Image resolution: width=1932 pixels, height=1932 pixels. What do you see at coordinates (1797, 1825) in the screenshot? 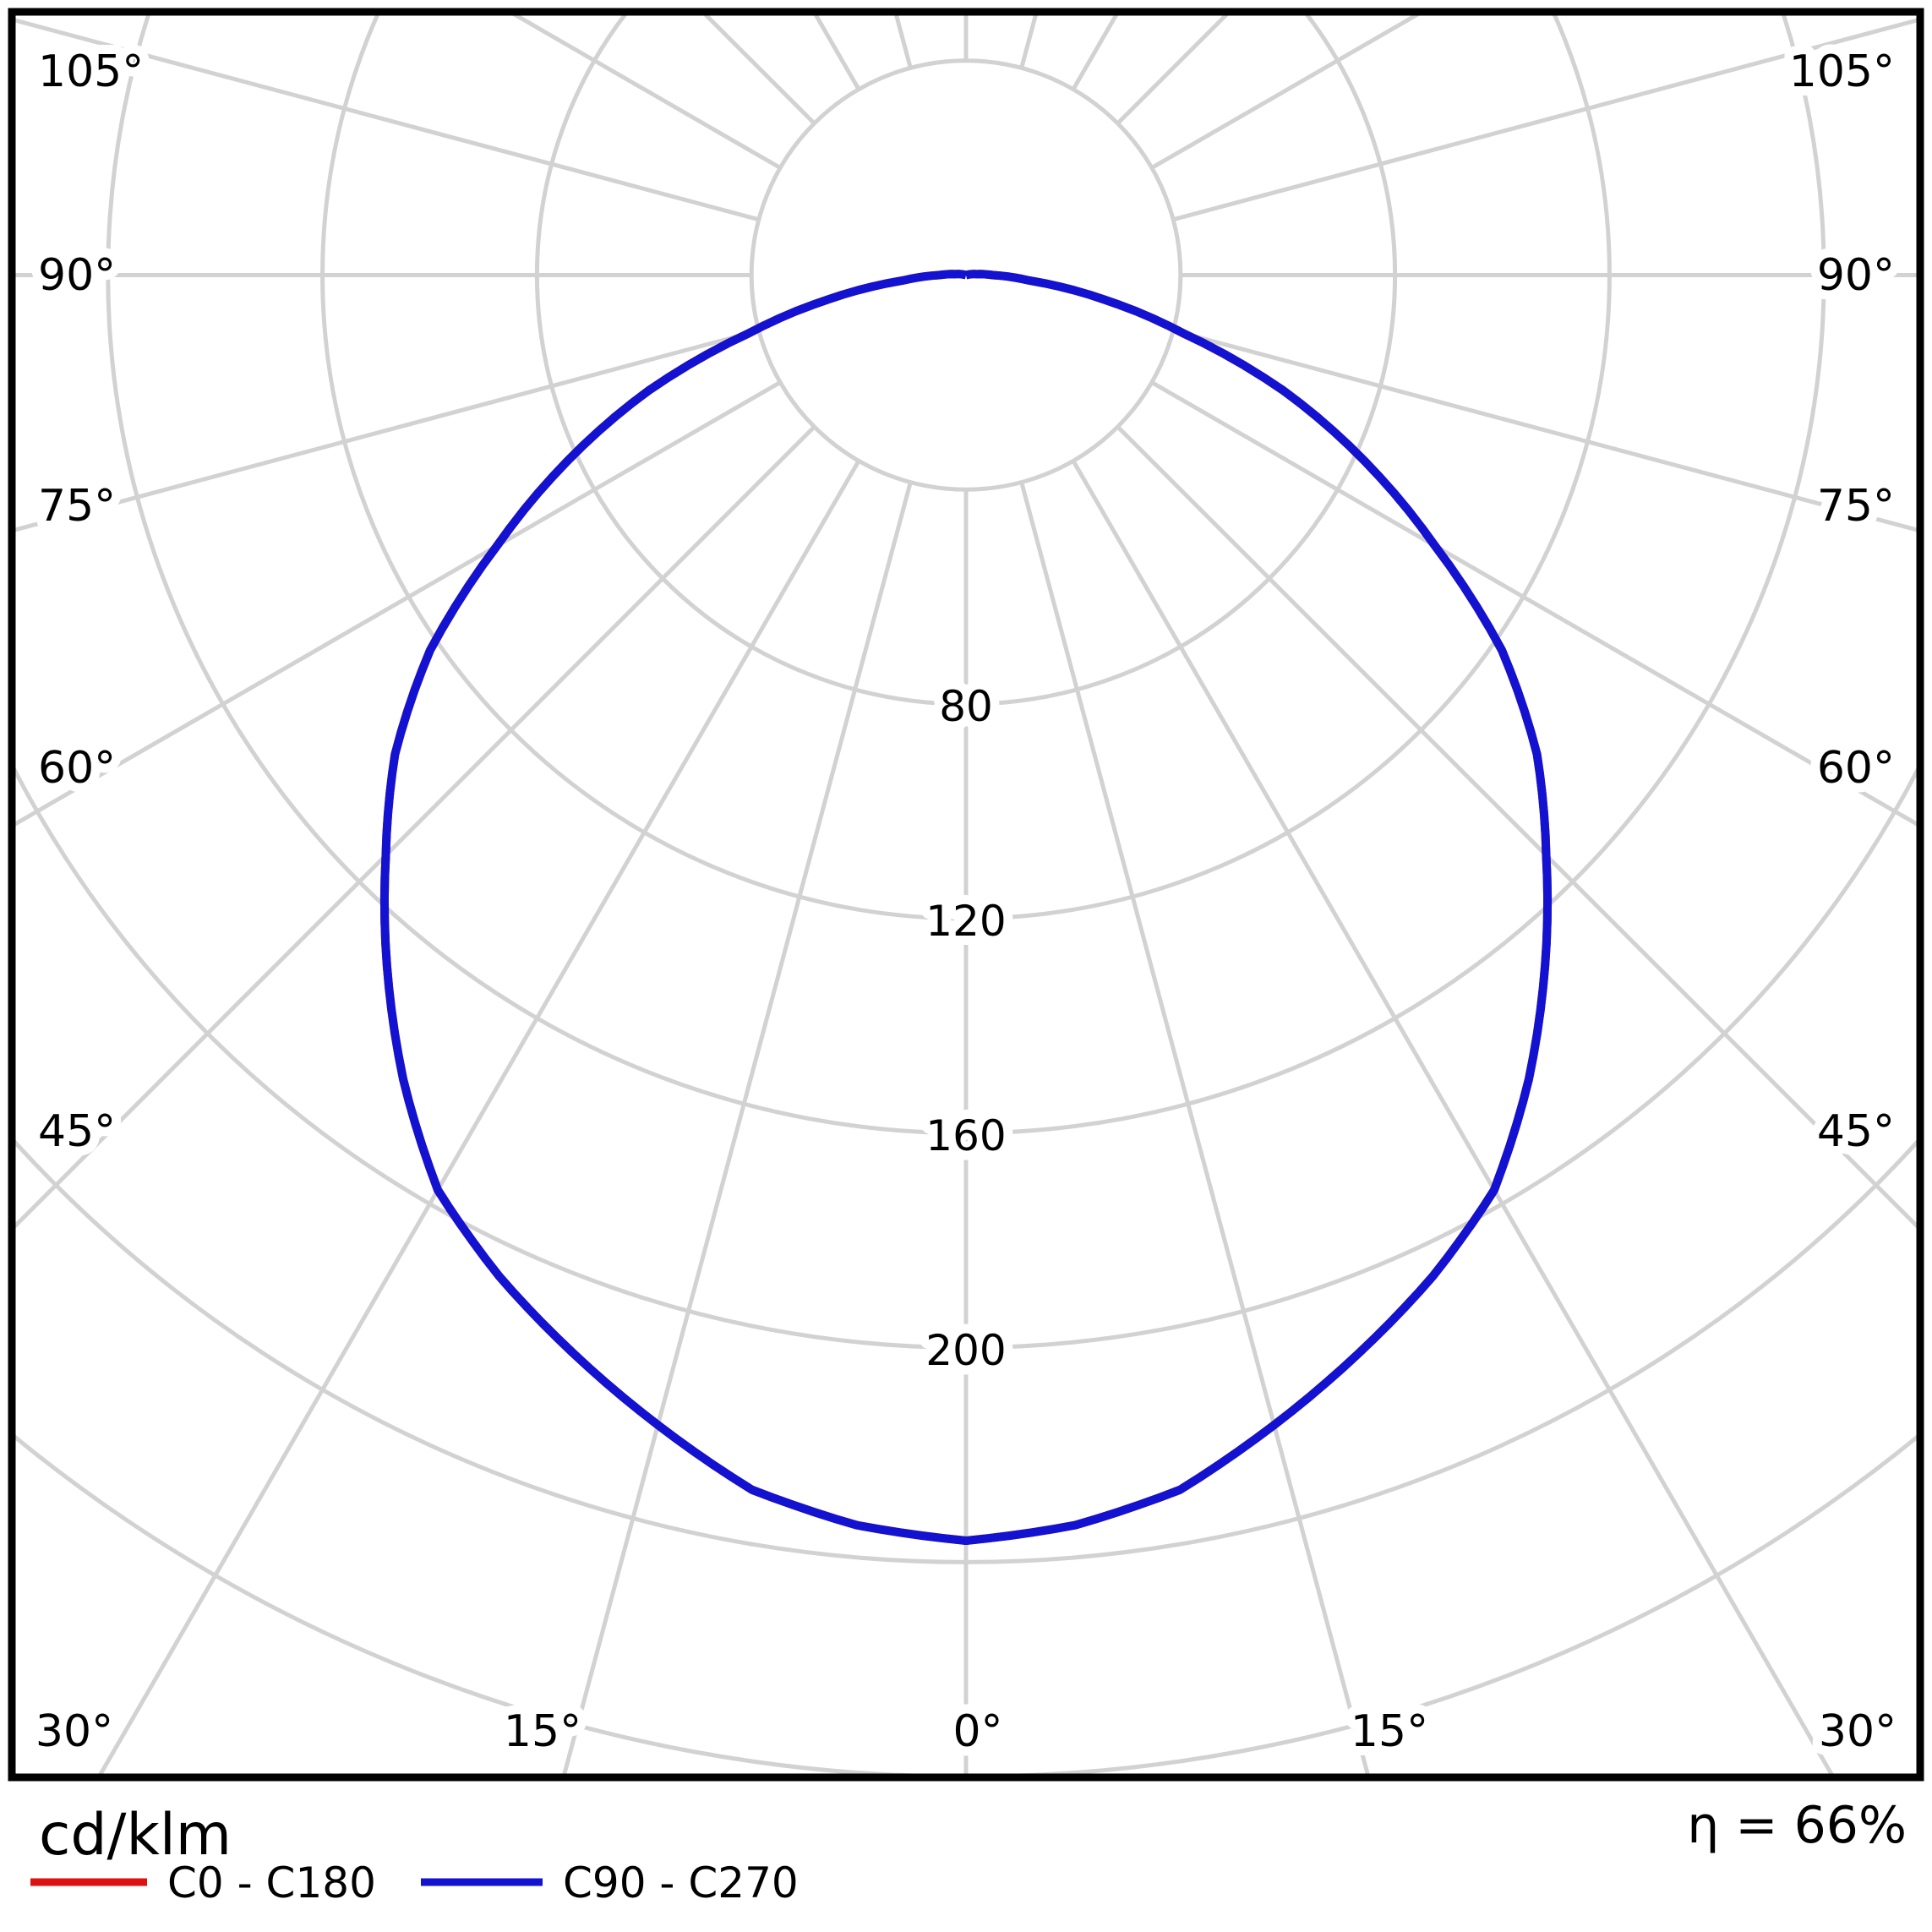
I see `efficiency-label: η = 66%` at bounding box center [1797, 1825].